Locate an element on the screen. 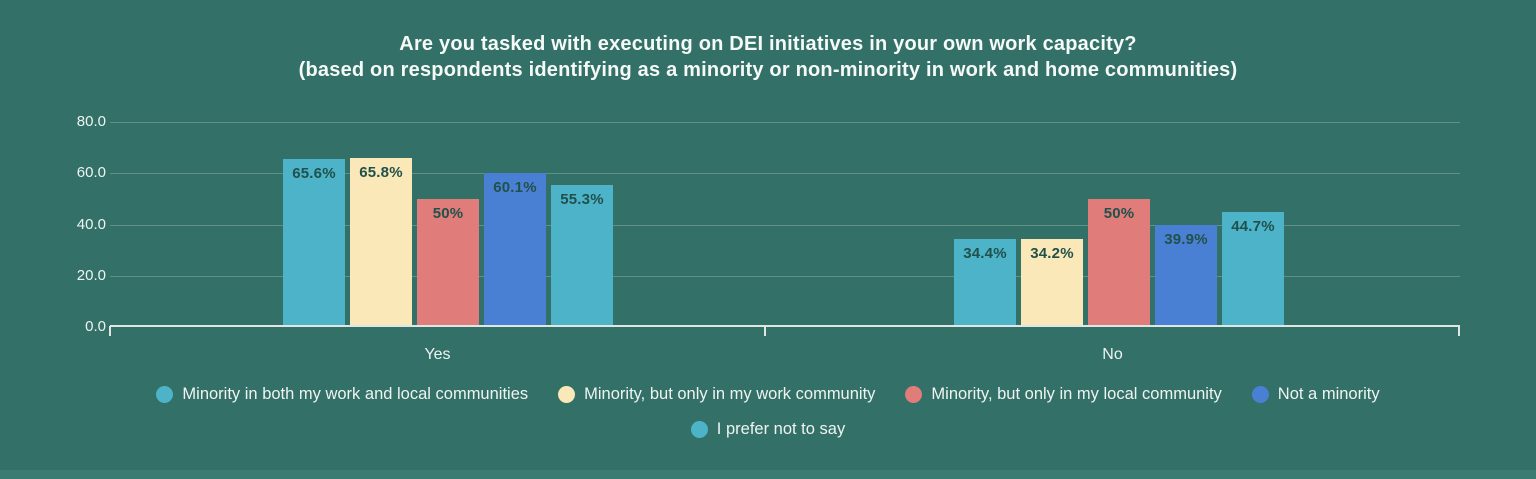 Image resolution: width=1536 pixels, height=479 pixels. y-axis-tick-label: 40.0 is located at coordinates (91, 224).